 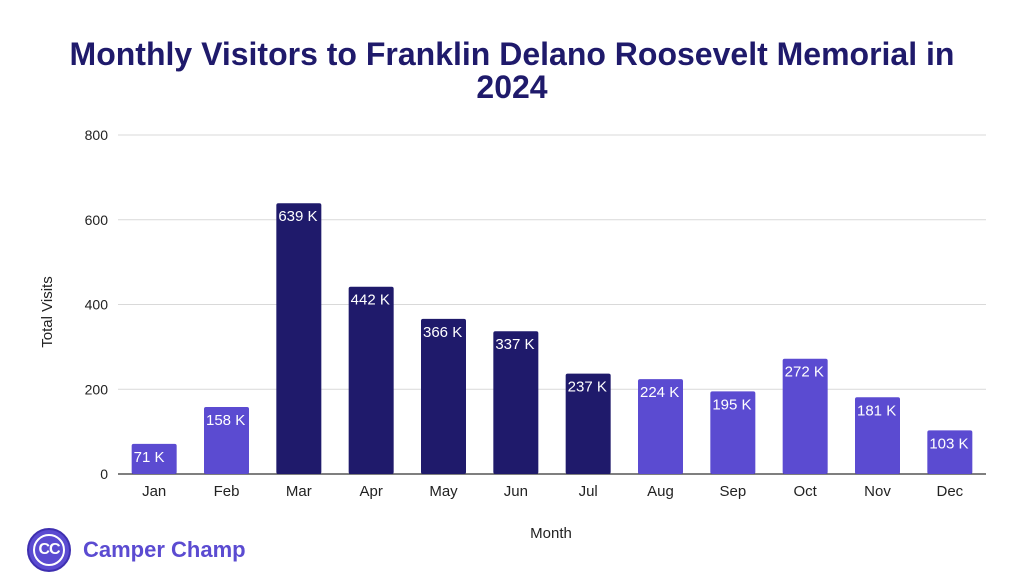 I want to click on data-label-apr: 442 K, so click(x=370, y=300).